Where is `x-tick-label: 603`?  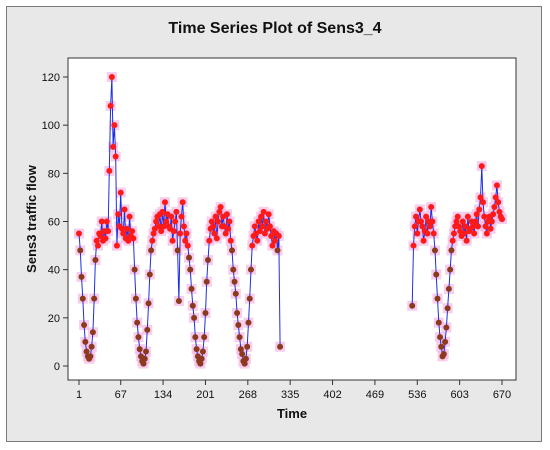
x-tick-label: 603 is located at coordinates (459, 395).